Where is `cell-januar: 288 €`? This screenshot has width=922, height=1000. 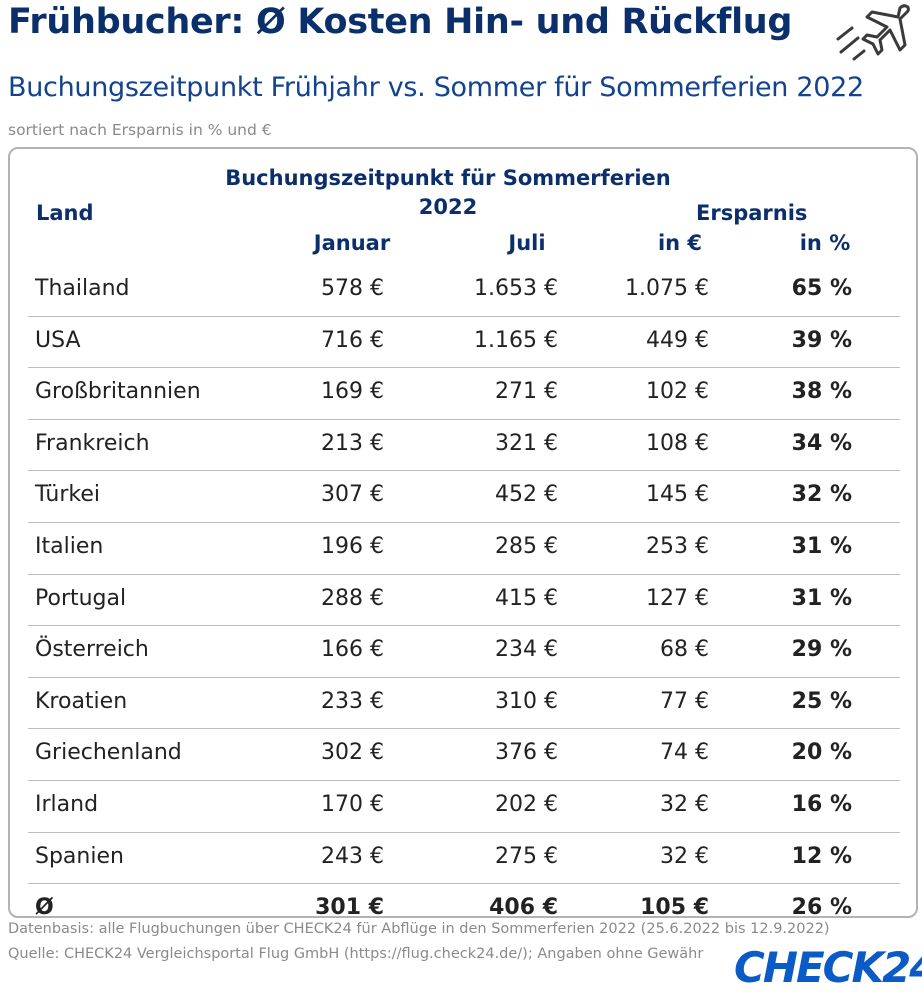
cell-januar: 288 € is located at coordinates (352, 598).